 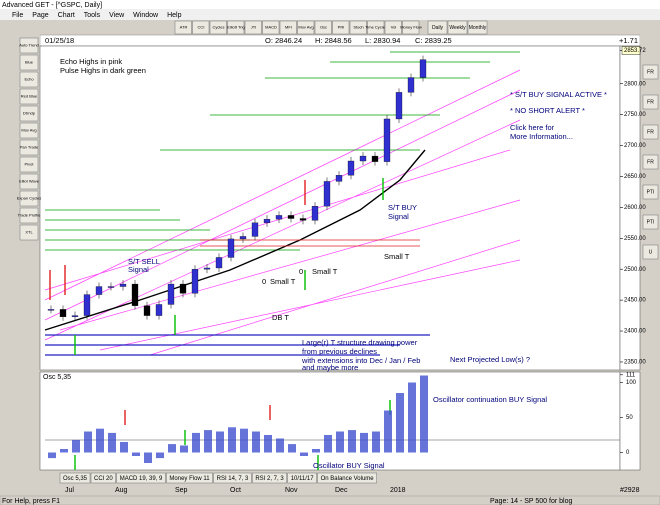 I want to click on month-label: Jul, so click(x=69, y=490).